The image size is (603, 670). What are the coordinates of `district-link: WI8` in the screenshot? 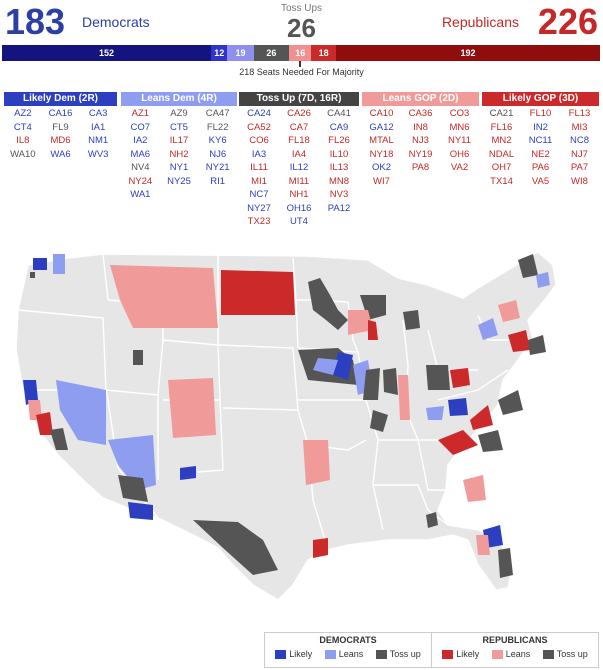 It's located at (579, 181).